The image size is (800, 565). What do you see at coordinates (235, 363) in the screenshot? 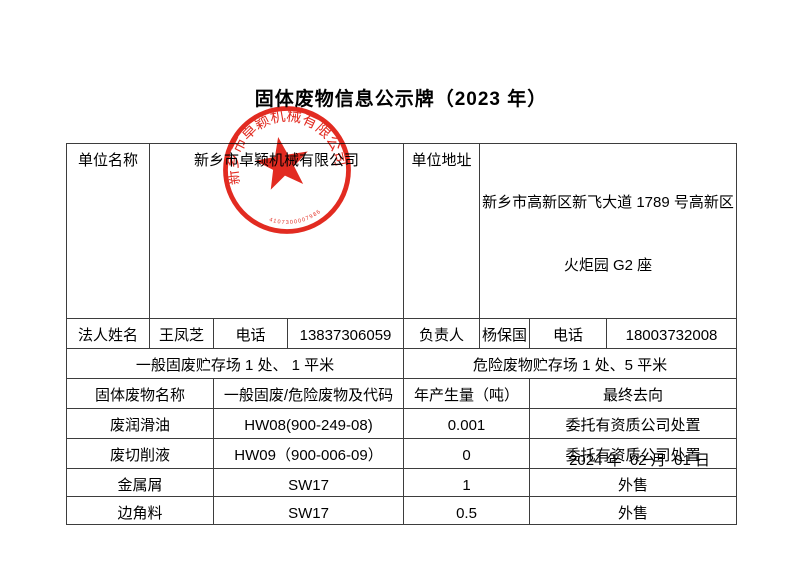
I see `general-storage-cell: 一般固废贮存场 1 处、 1 平米` at bounding box center [235, 363].